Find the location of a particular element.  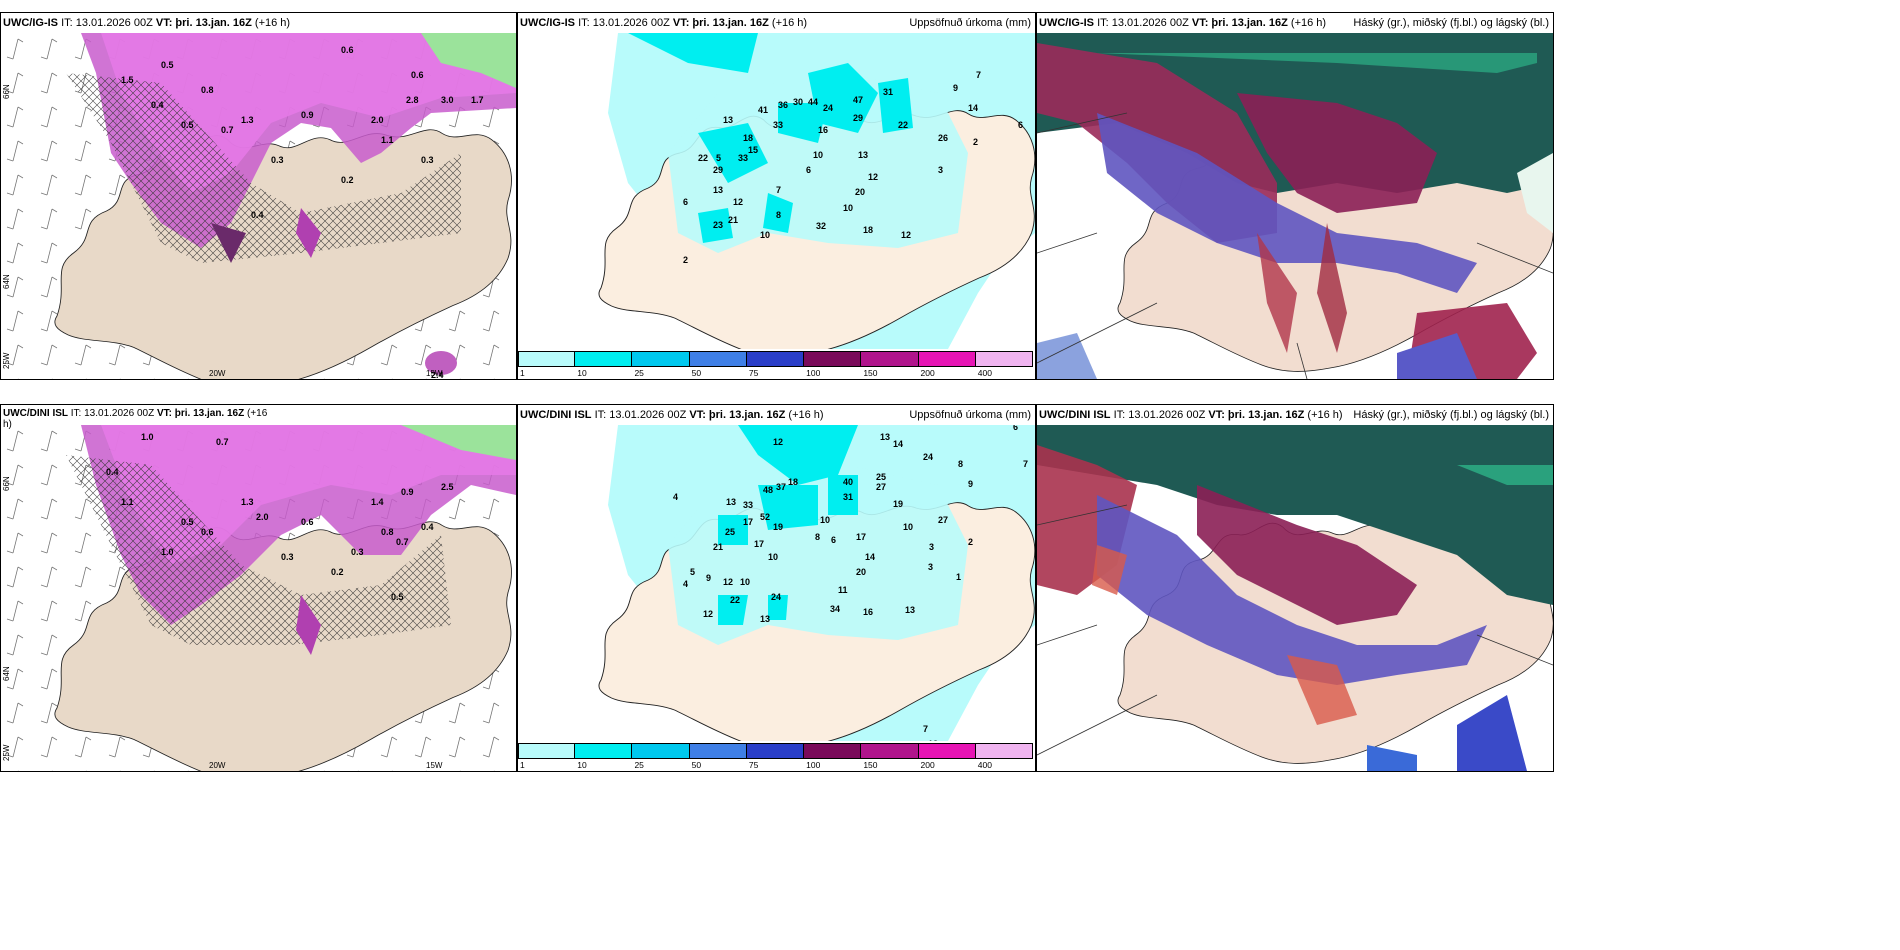

svg-text: 0.2 is located at coordinates (347, 180).